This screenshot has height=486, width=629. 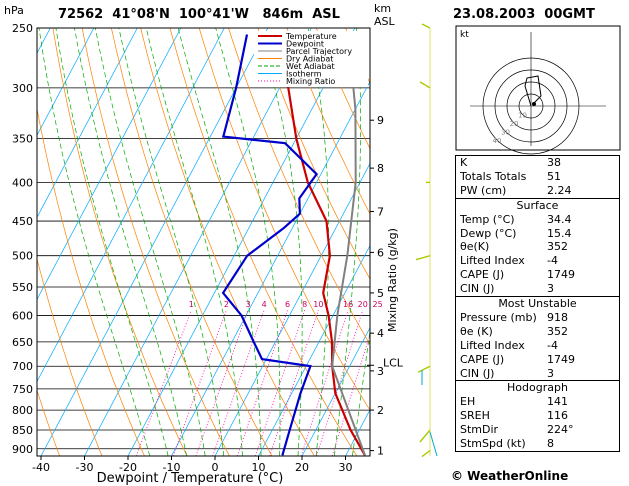 What do you see at coordinates (393, 362) in the screenshot?
I see `lcl-label: LCL` at bounding box center [393, 362].